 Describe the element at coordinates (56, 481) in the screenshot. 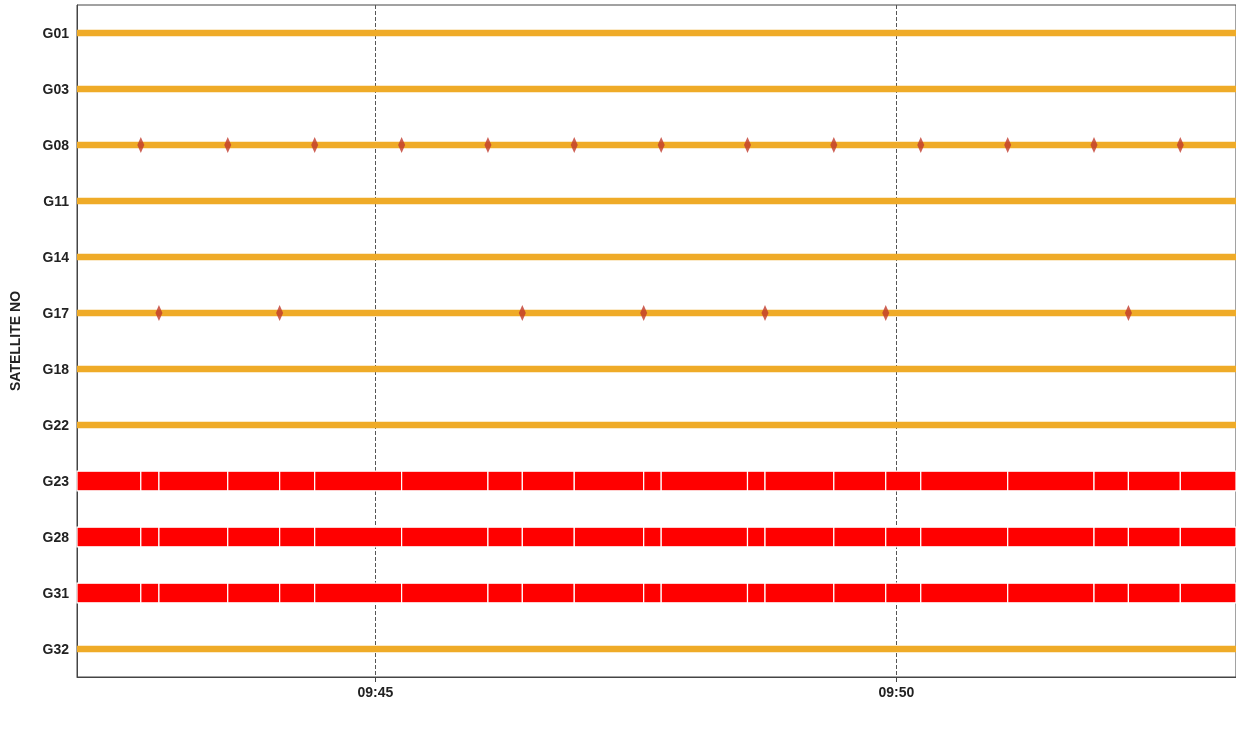

I see `y-tick-label: G23` at that location.